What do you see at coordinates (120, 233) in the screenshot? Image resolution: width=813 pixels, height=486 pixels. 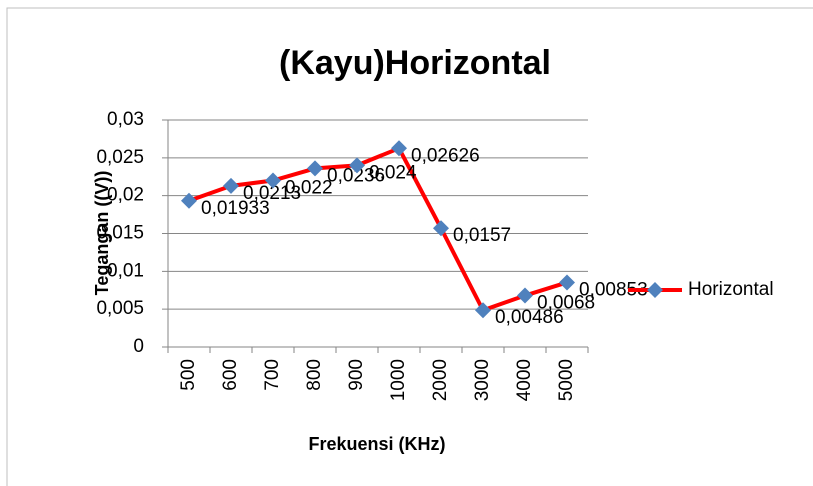 I see `y-tick-label: 0,015` at bounding box center [120, 233].